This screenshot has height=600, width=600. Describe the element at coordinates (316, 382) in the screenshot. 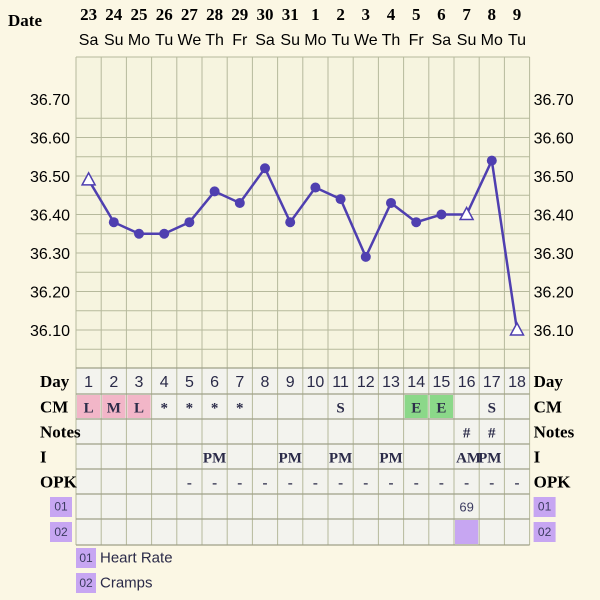

I see `cycle-day: 10` at that location.